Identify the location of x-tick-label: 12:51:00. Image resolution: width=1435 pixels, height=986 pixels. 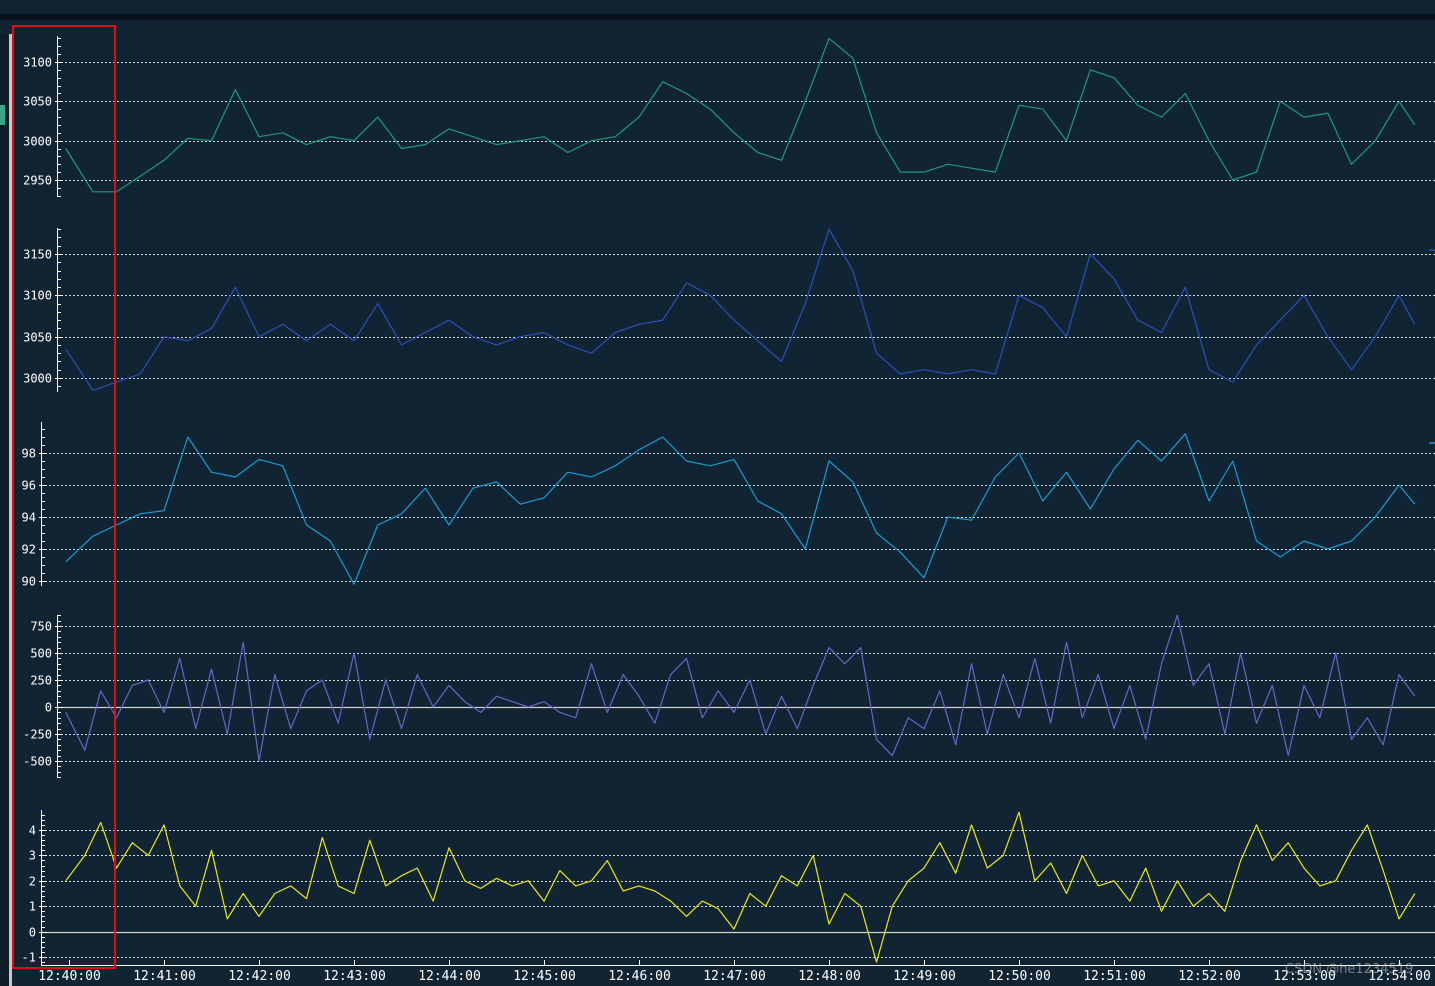
(1114, 976).